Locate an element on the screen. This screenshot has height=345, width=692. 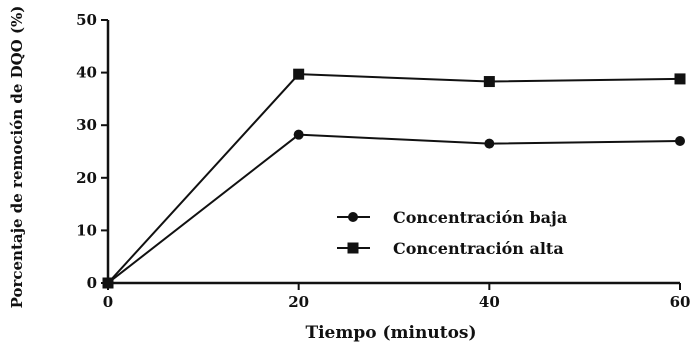
y-tick-label: 50 is located at coordinates (86, 20).